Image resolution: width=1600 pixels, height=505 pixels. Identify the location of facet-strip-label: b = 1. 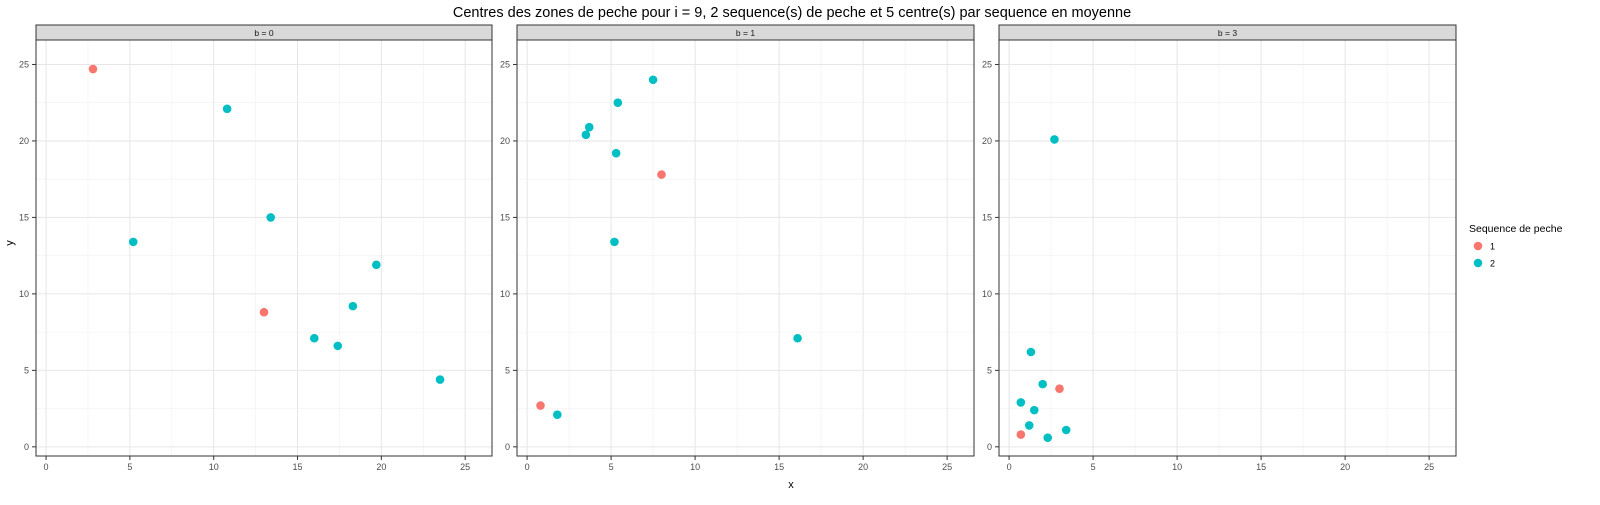
(745, 33).